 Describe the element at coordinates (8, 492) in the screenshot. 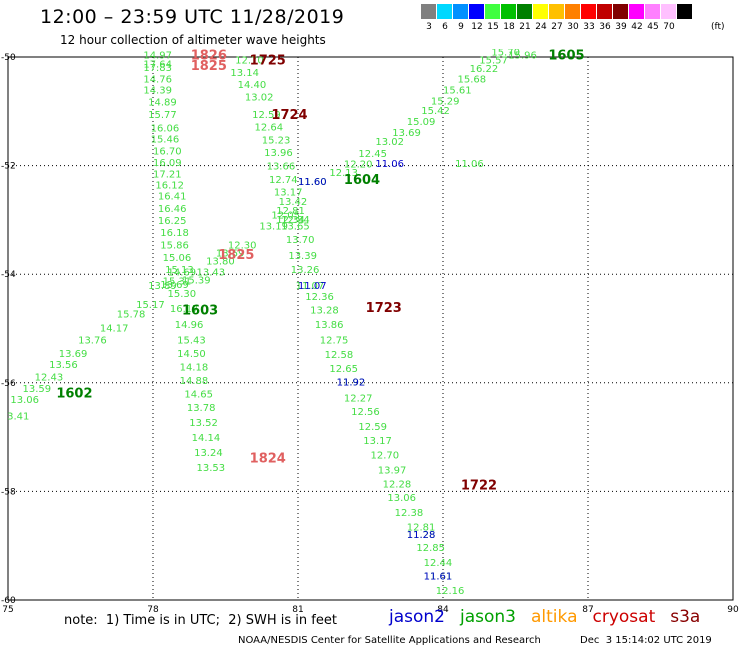

I see `y-tick-label: -58` at that location.